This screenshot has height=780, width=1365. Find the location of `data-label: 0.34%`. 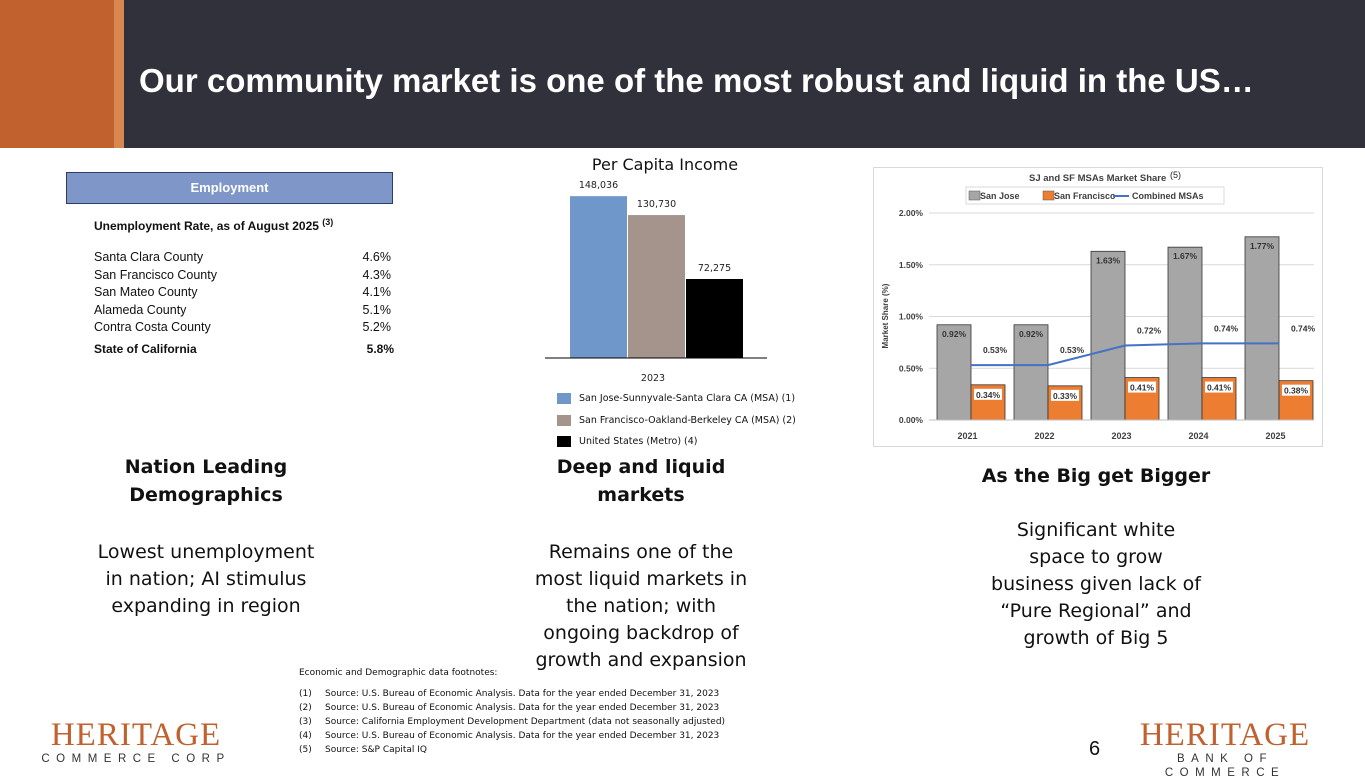

data-label: 0.34% is located at coordinates (988, 395).